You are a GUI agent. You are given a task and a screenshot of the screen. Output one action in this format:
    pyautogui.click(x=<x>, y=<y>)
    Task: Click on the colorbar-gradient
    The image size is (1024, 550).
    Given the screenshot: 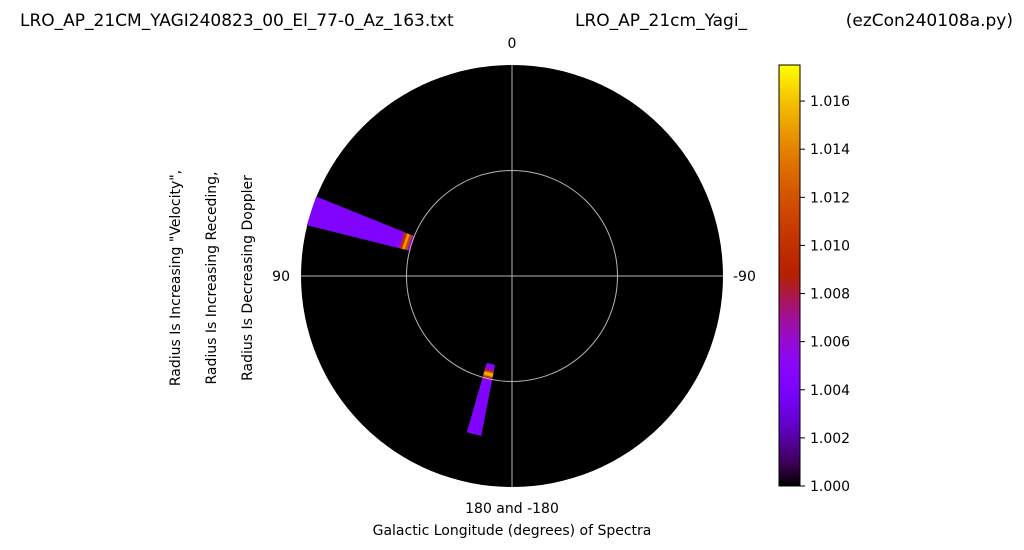 What is the action you would take?
    pyautogui.click(x=789, y=275)
    